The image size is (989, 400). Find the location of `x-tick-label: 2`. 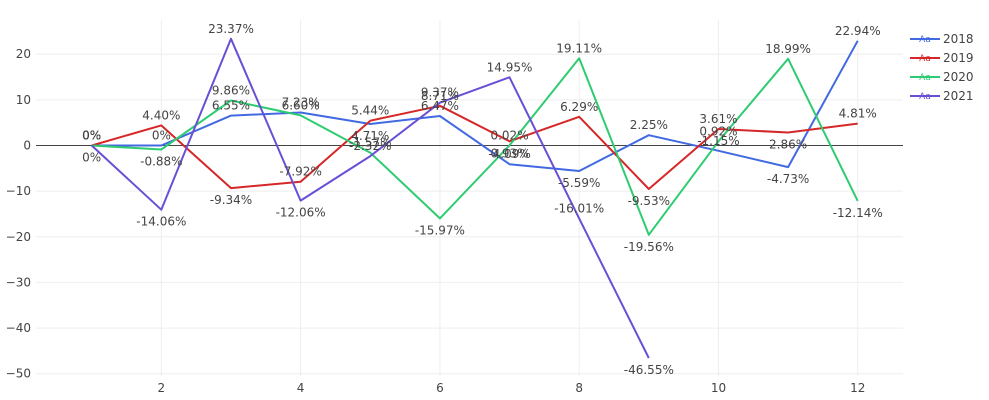

x-tick-label: 2 is located at coordinates (162, 388).